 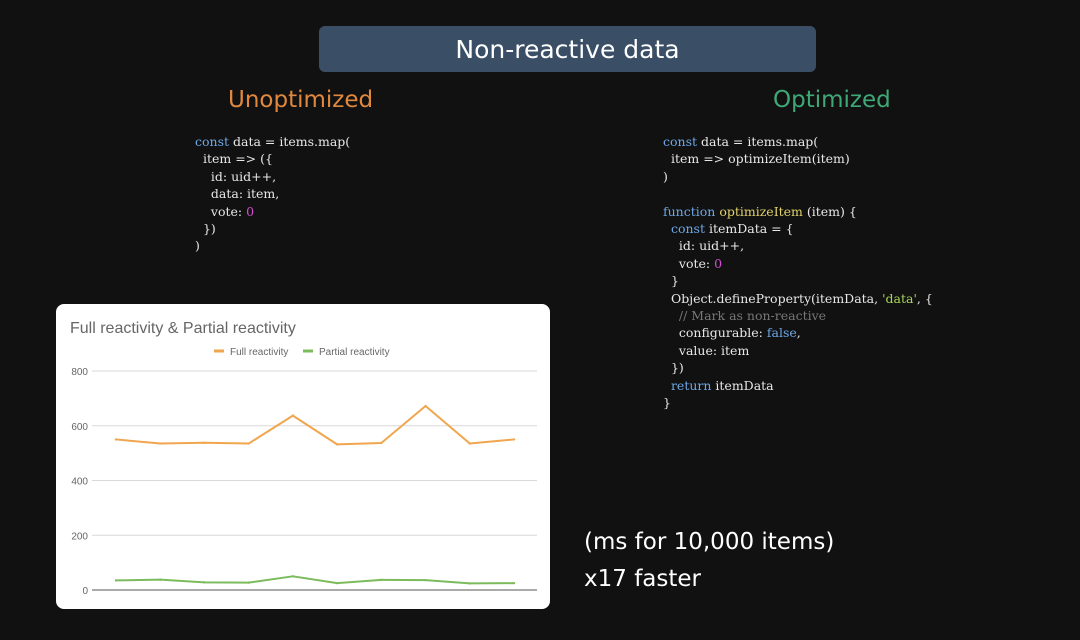 I want to click on code-token: value: item, so click(x=706, y=350).